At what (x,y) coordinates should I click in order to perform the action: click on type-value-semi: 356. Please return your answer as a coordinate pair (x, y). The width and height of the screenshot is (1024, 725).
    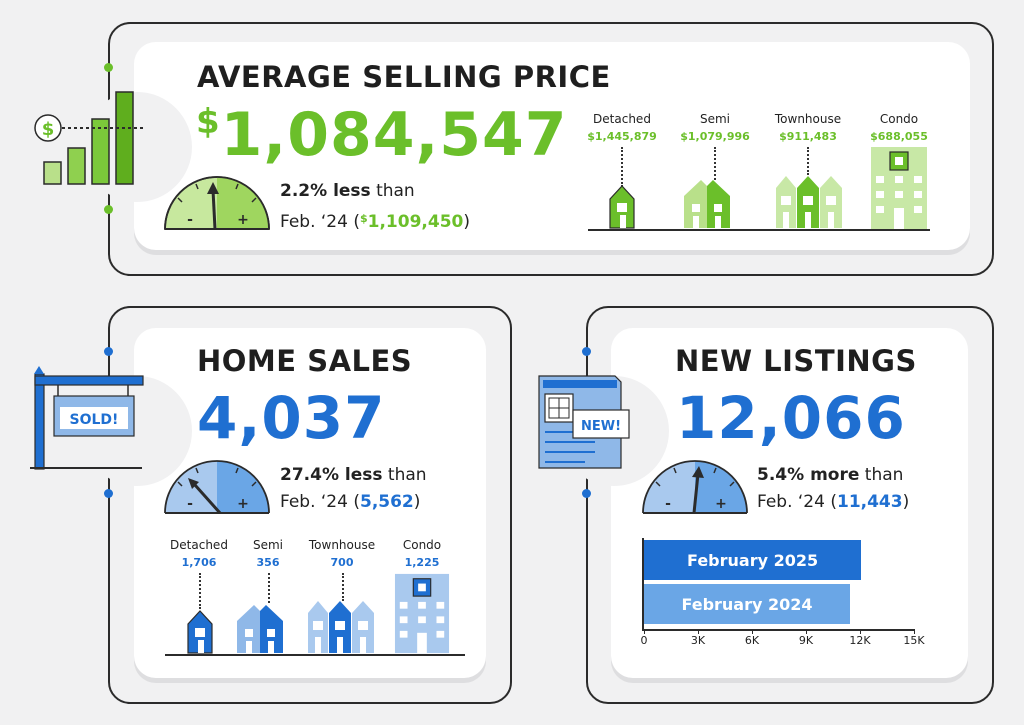
    Looking at the image, I should click on (268, 562).